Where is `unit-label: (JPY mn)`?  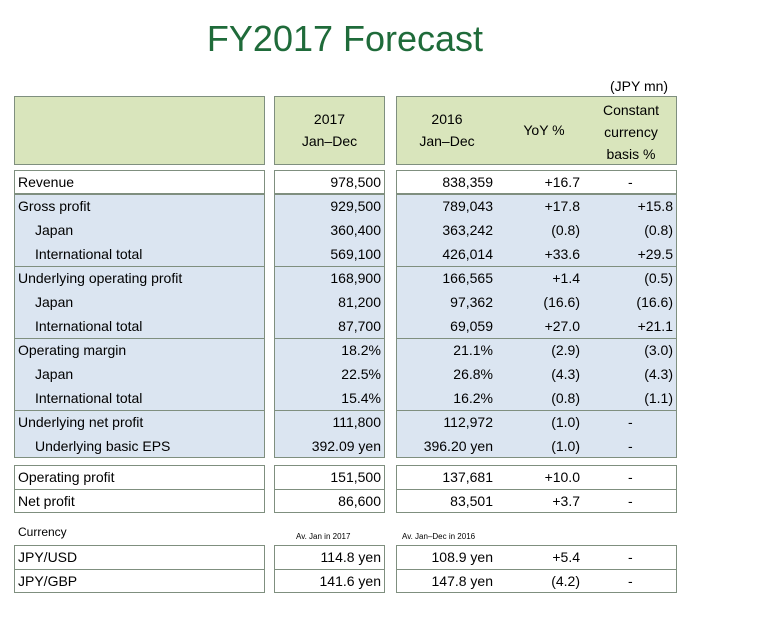 unit-label: (JPY mn) is located at coordinates (639, 86).